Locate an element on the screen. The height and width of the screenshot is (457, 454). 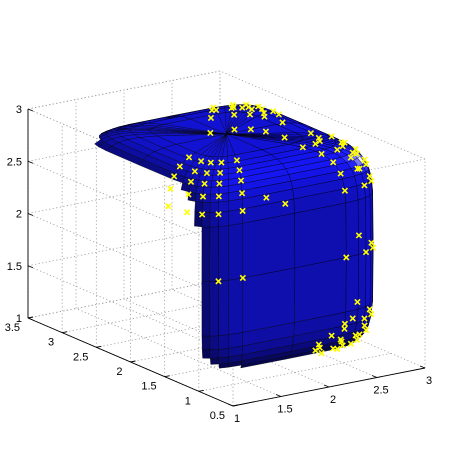
x-tick-label: 3 is located at coordinates (429, 381).